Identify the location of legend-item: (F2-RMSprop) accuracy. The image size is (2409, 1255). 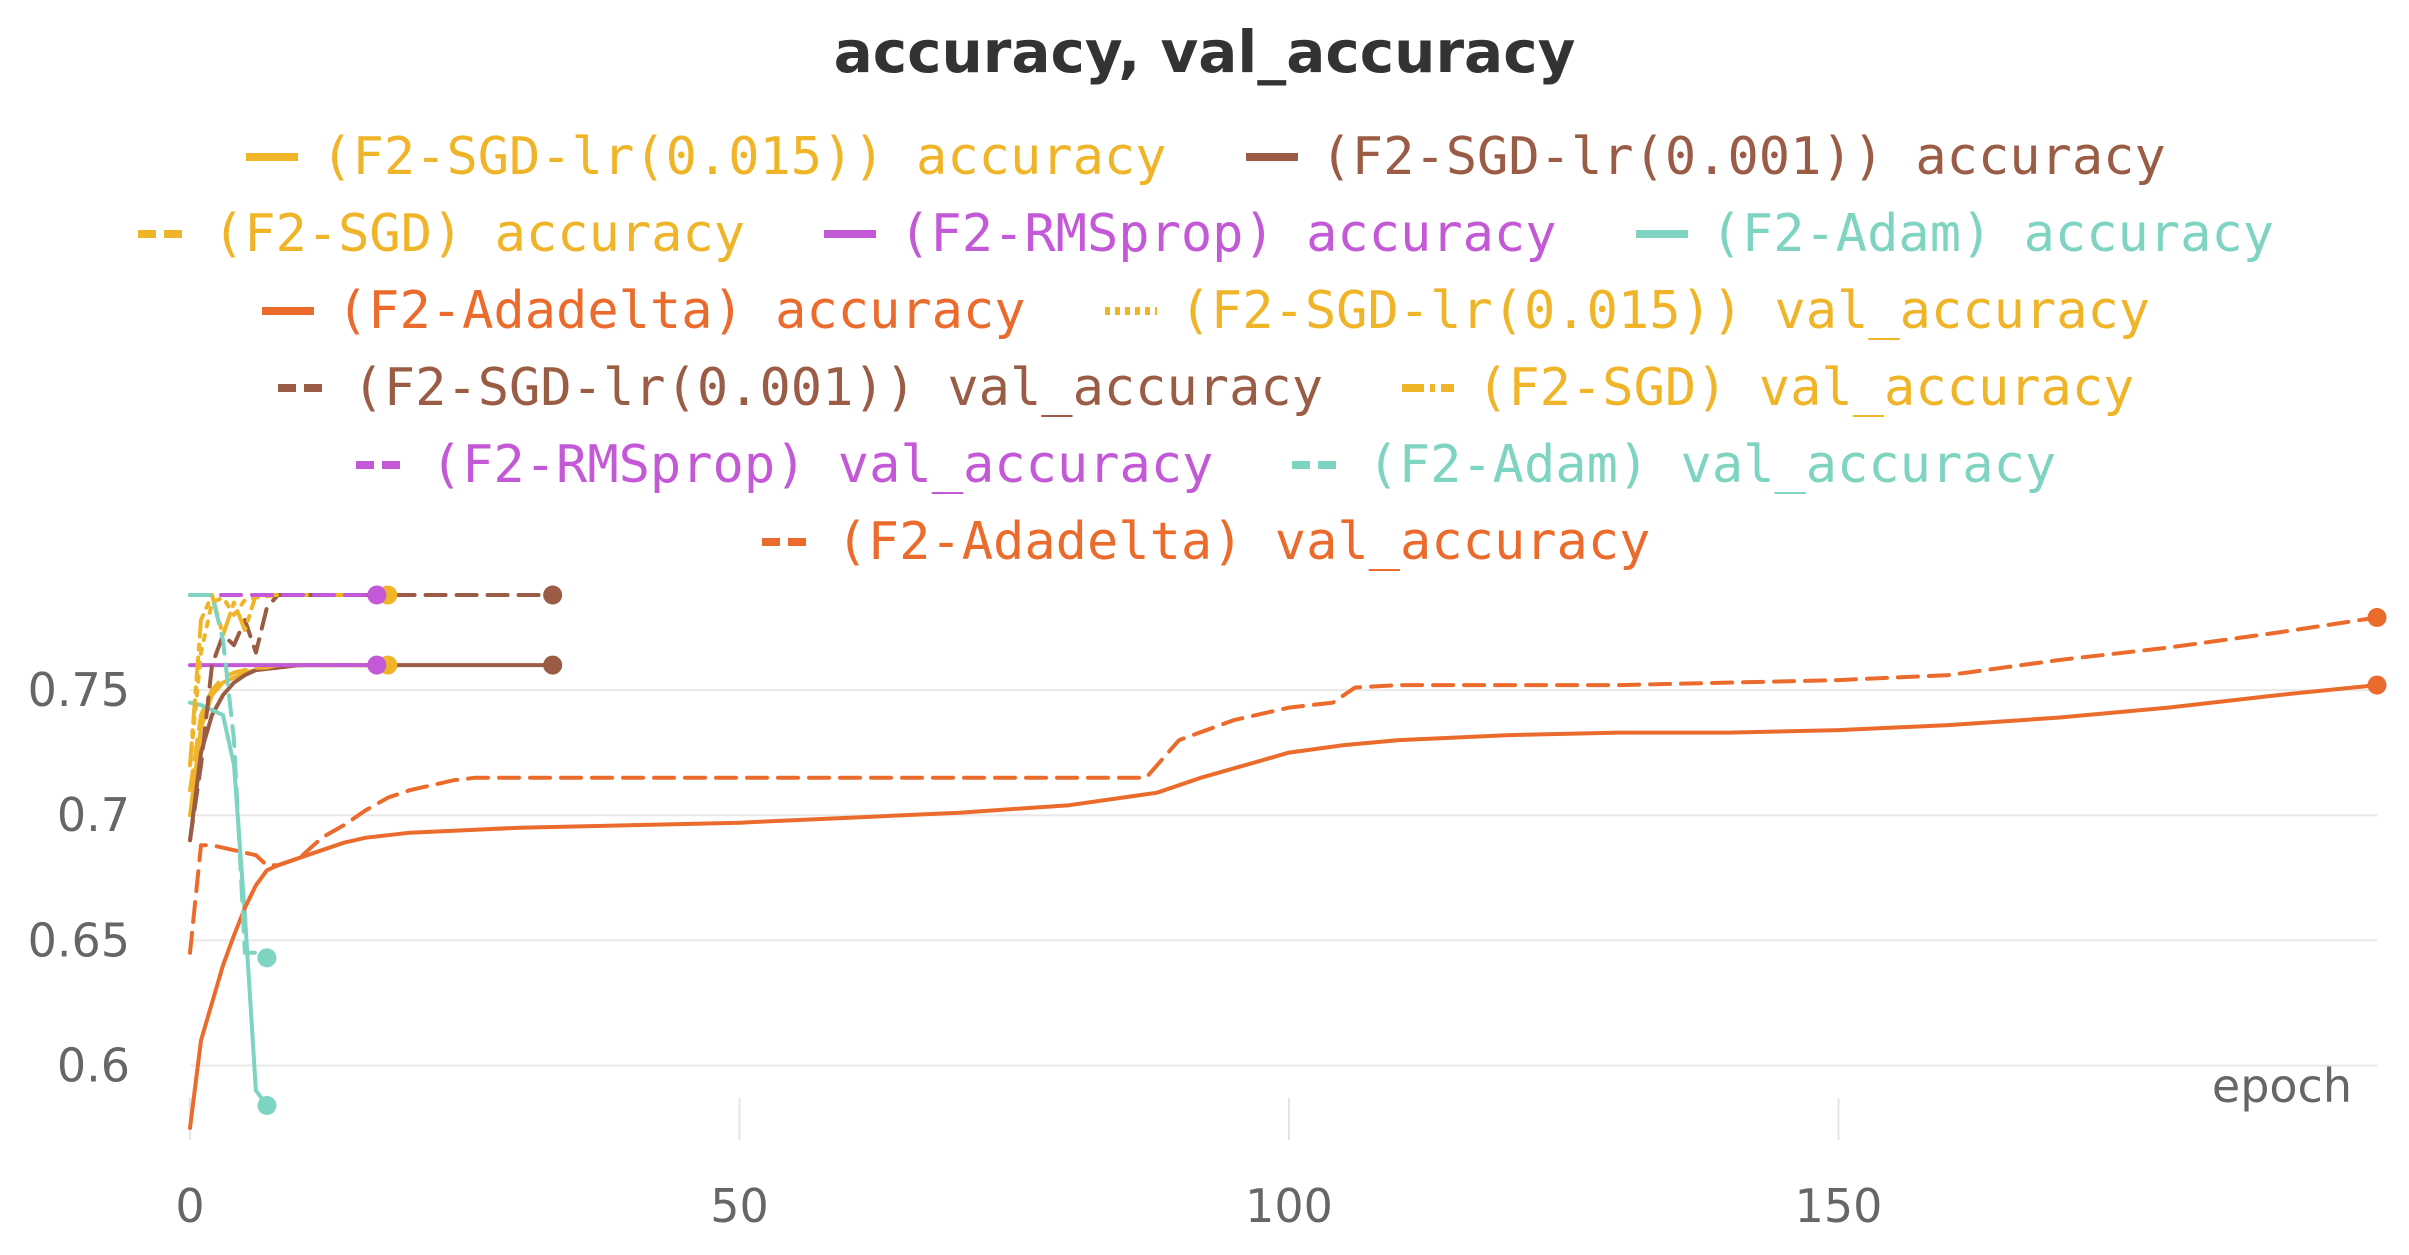
(1189, 233).